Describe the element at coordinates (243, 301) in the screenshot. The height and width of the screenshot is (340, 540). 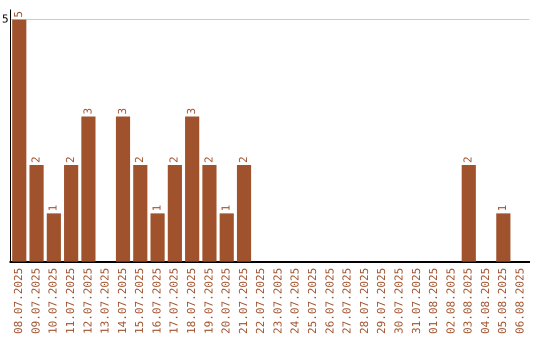
I see `x-tick-label: 21.07.2025` at that location.